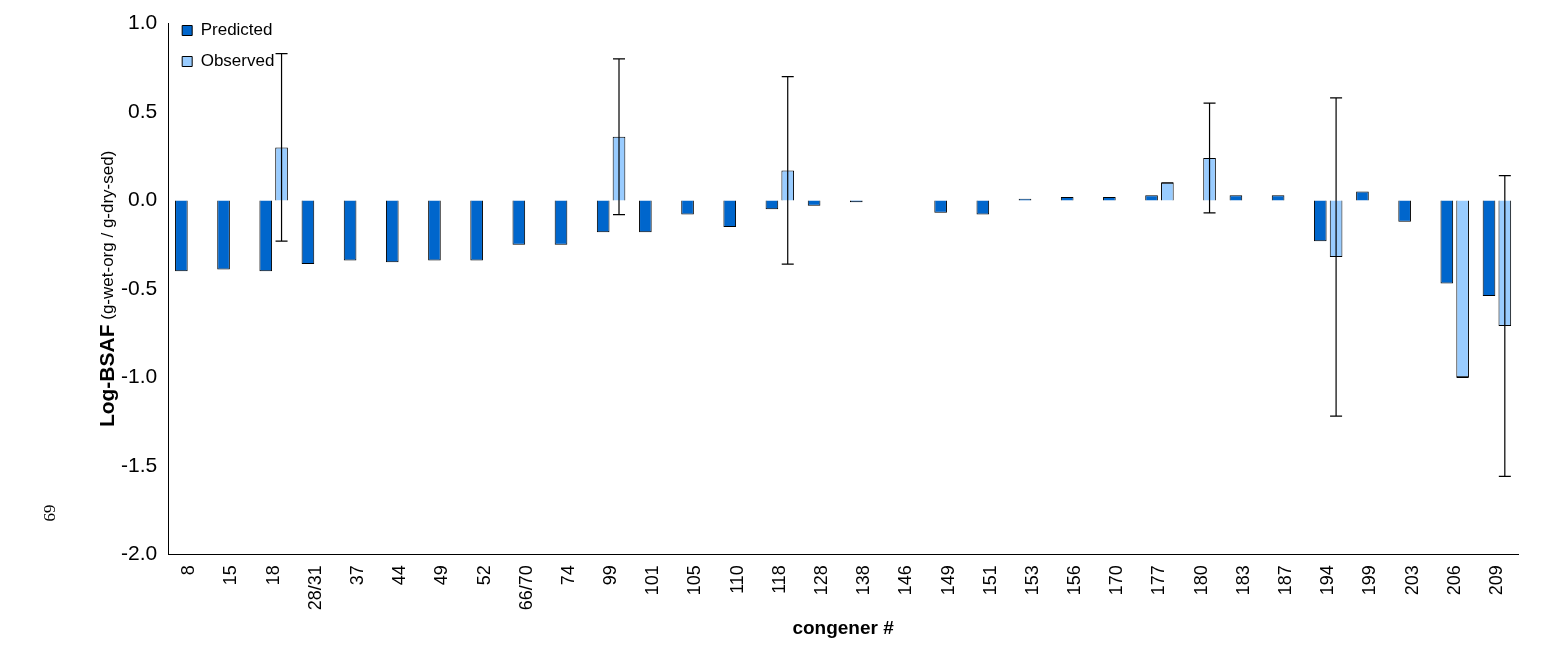 Image resolution: width=1543 pixels, height=654 pixels. Describe the element at coordinates (694, 580) in the screenshot. I see `x-tick-label: 105` at that location.